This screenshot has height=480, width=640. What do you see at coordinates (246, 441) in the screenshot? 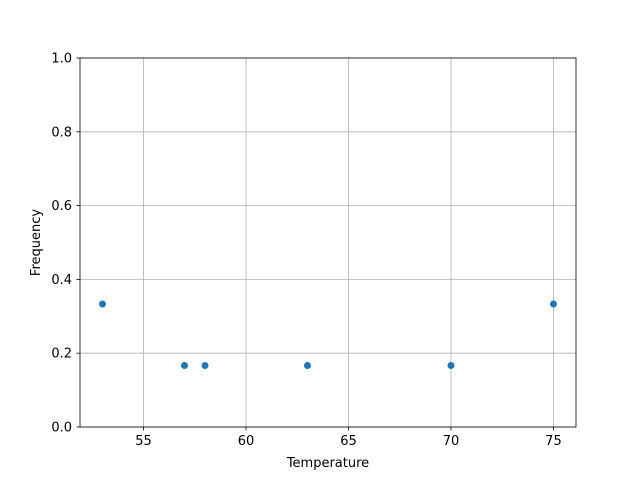
I see `x-tick-label: 60` at bounding box center [246, 441].